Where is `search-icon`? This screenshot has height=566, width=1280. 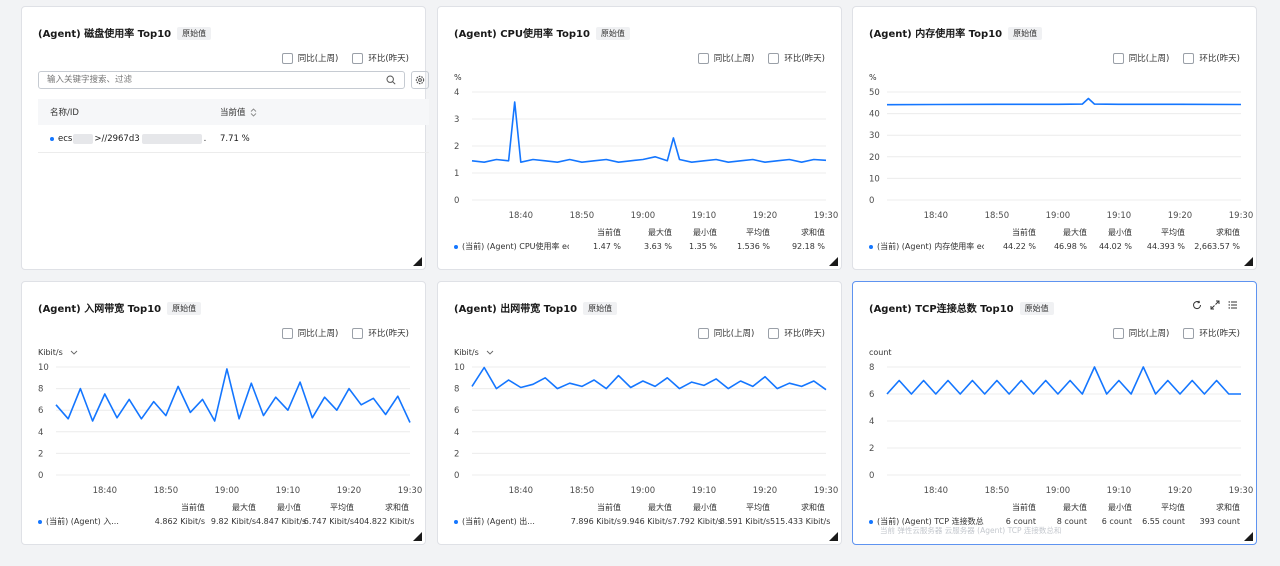
search-icon is located at coordinates (391, 80).